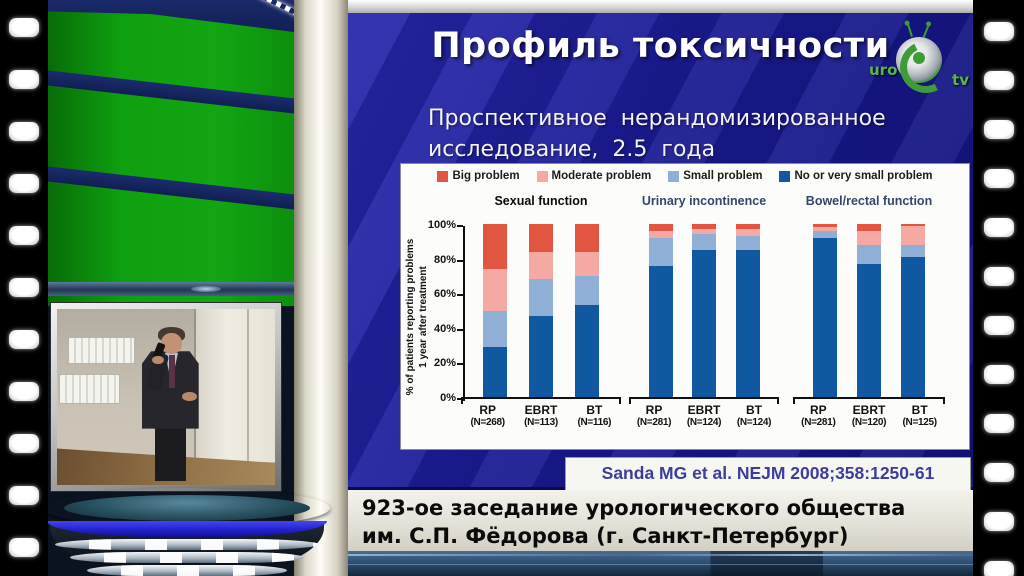 Image resolution: width=1024 pixels, height=576 pixels. Describe the element at coordinates (660, 46) in the screenshot. I see `slide-title: Профиль токсичности` at that location.